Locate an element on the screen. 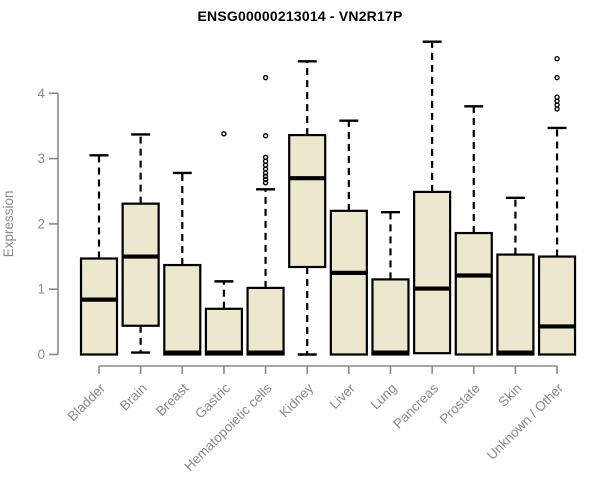 The image size is (600, 500). y-tick-label: 4 is located at coordinates (41, 93).